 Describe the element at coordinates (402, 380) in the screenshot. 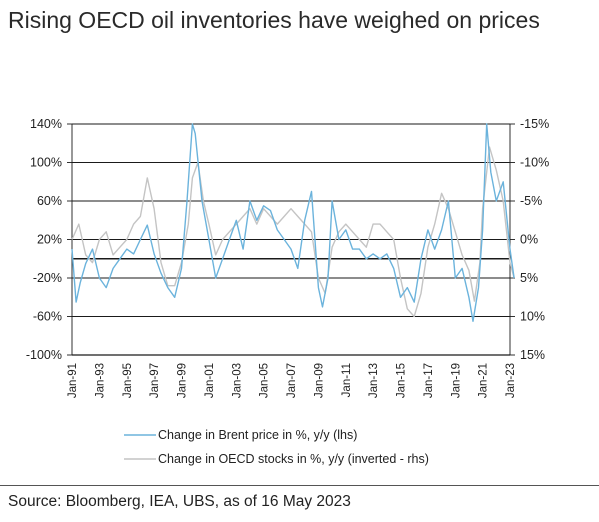

I see `x-tick-label: Jan-15` at that location.